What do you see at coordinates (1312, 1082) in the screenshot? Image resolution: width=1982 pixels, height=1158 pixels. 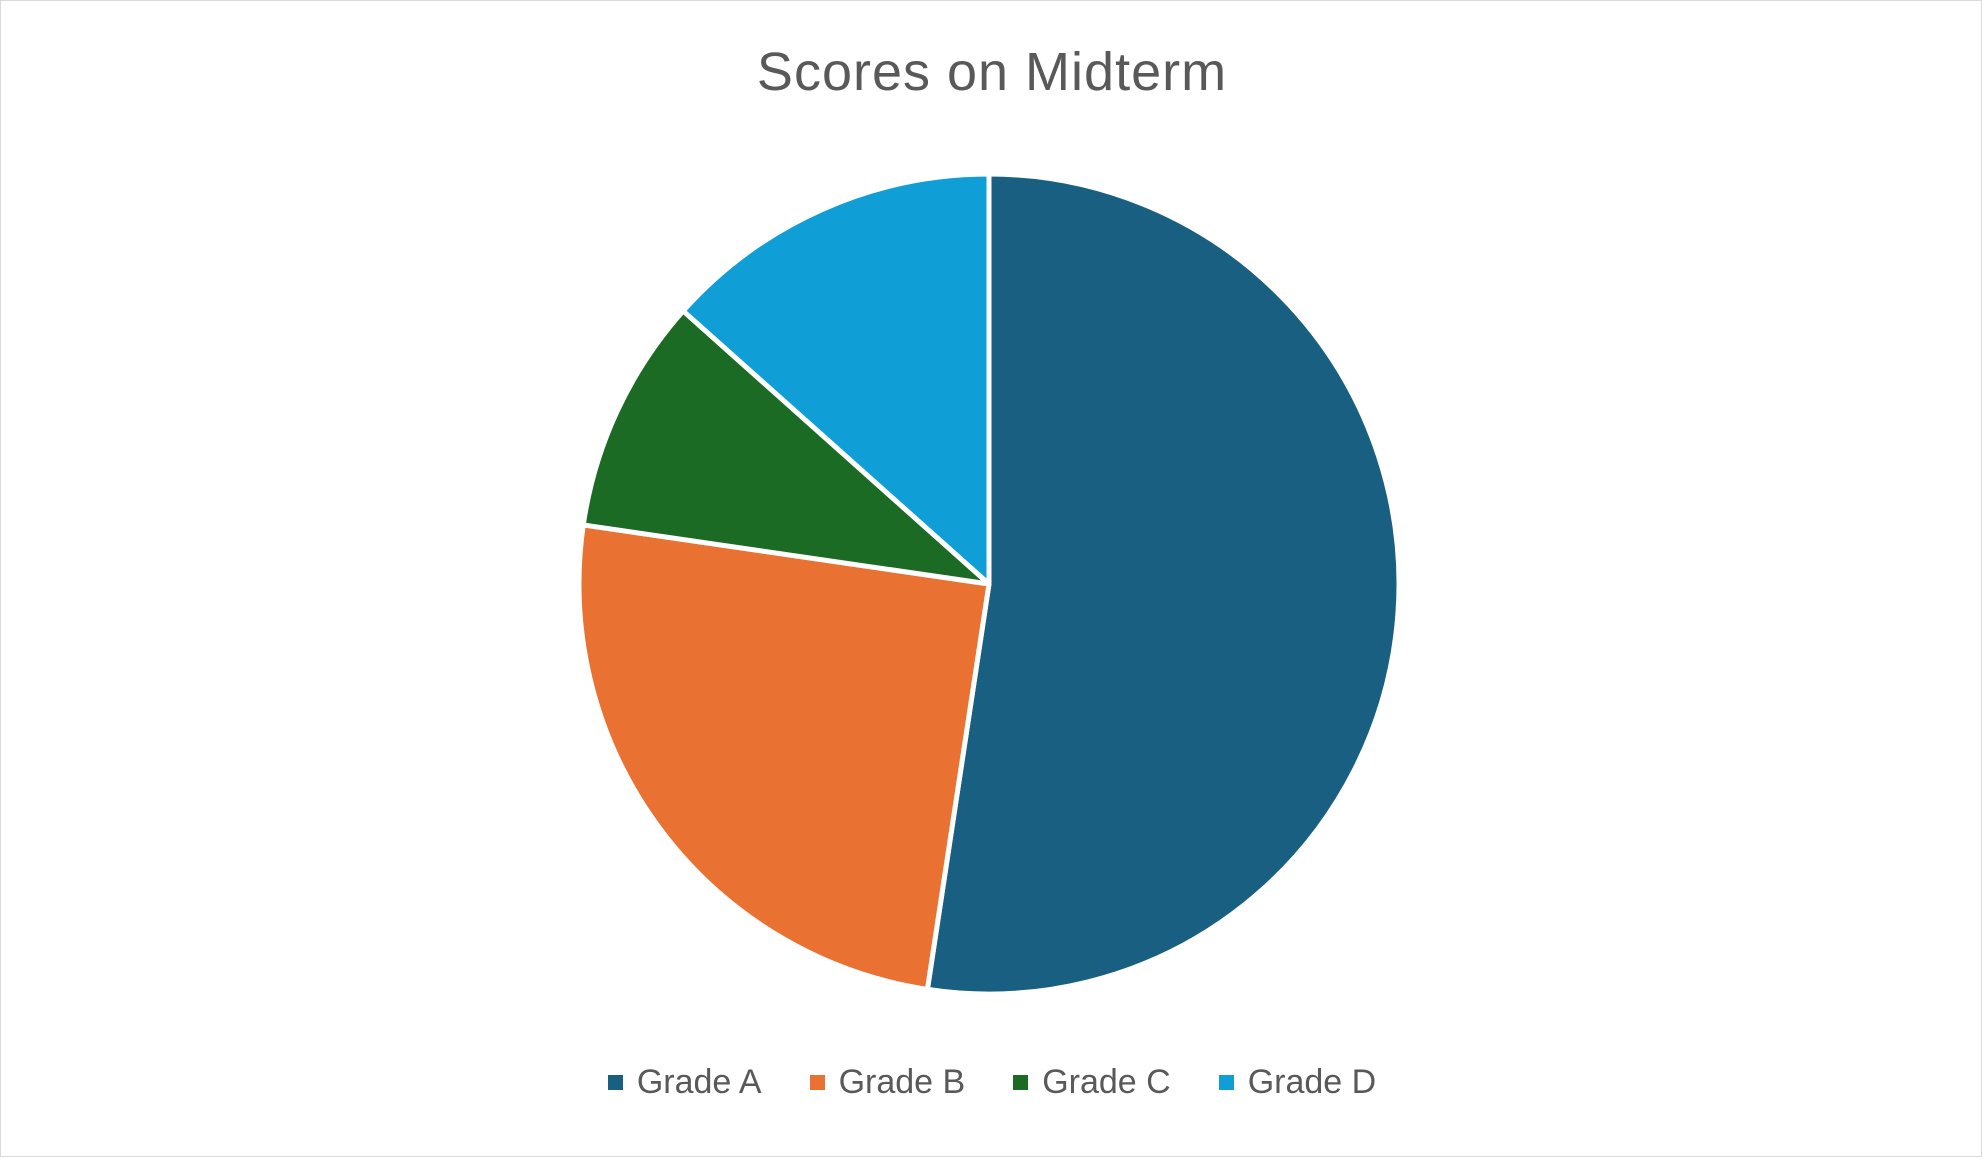 I see `legend-label: Grade D` at bounding box center [1312, 1082].